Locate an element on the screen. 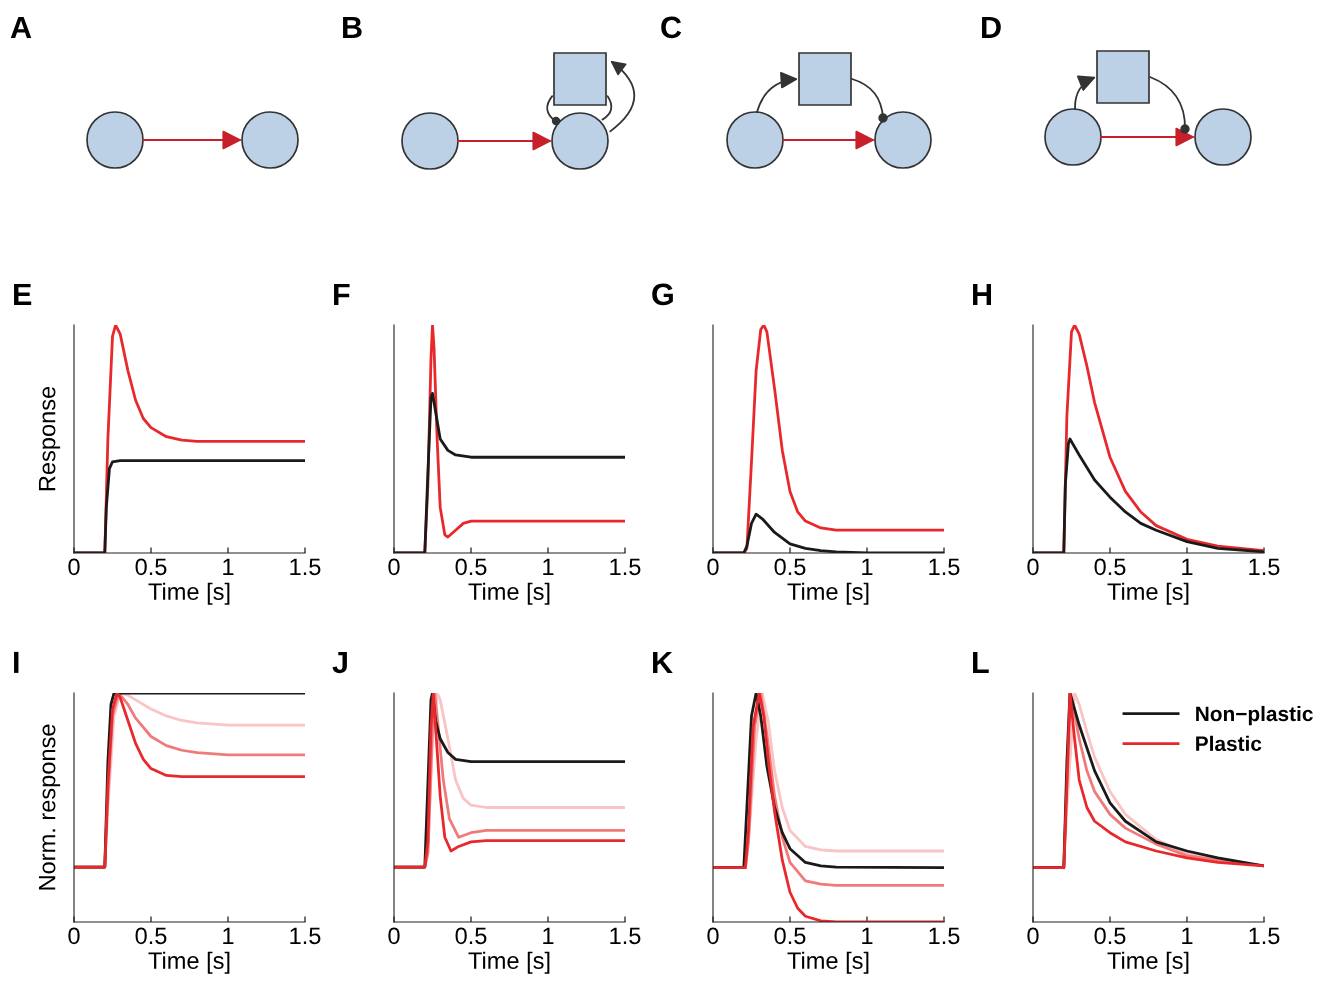  chart-title: L is located at coordinates (981, 662).